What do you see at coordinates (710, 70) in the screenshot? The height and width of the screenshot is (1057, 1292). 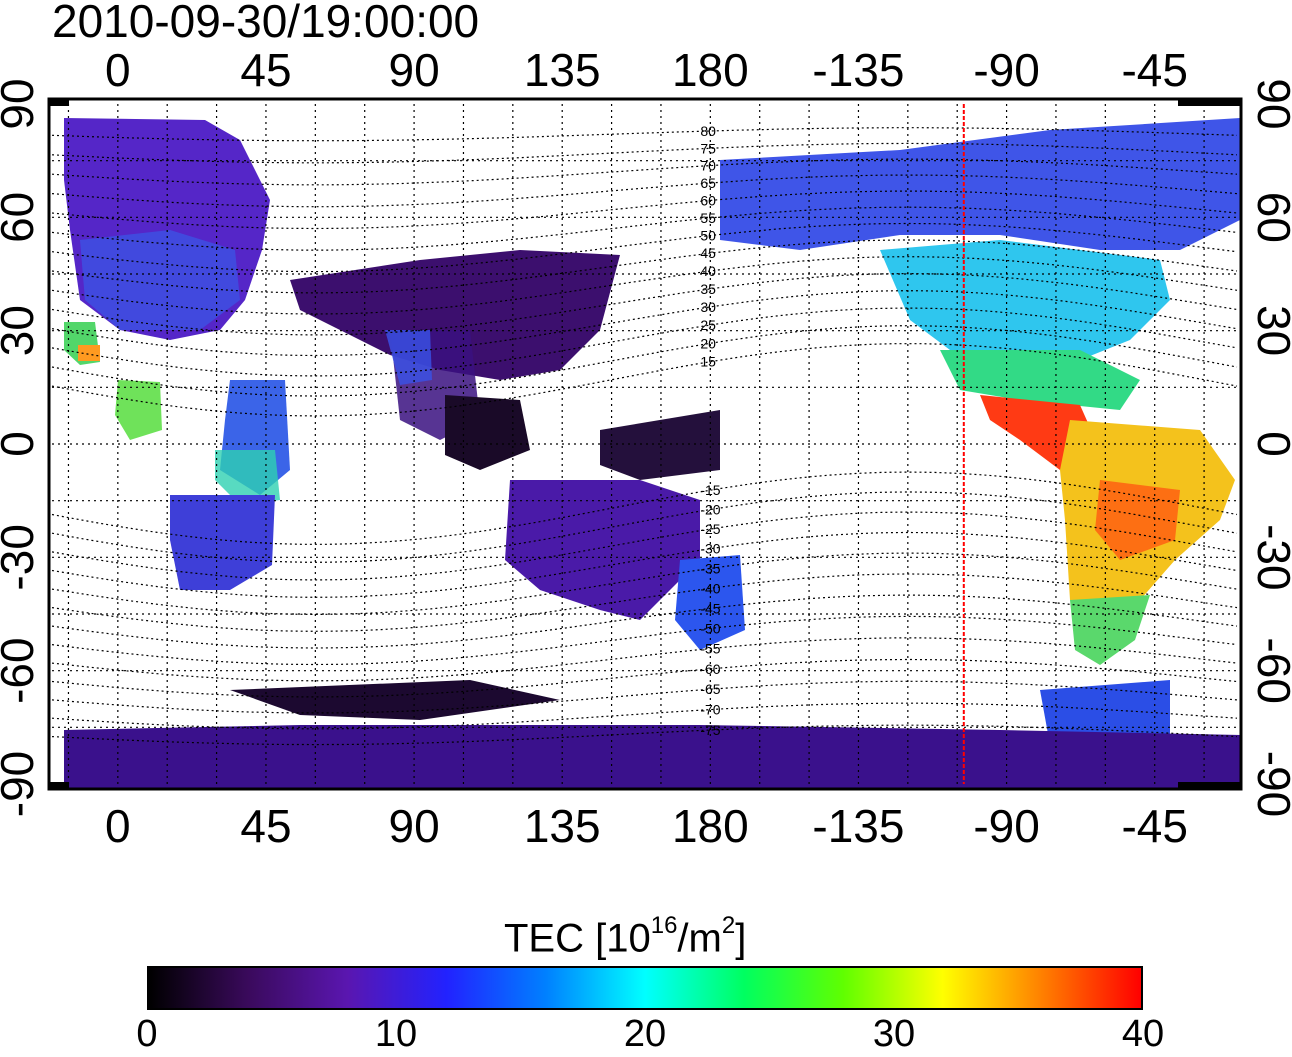 I see `lon-tick-label-top: 180` at bounding box center [710, 70].